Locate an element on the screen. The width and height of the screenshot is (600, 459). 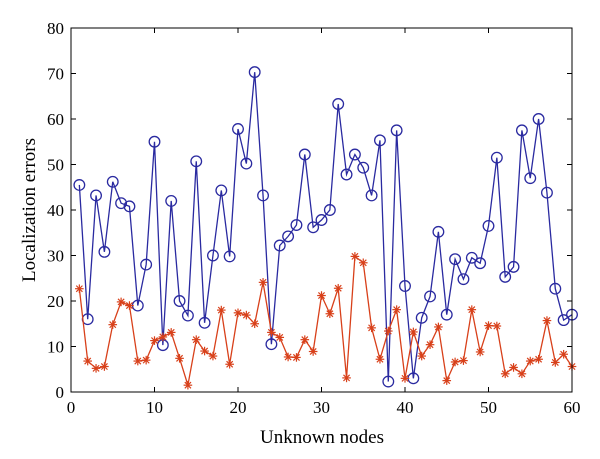
x-tick-label: 50 is located at coordinates (488, 407).